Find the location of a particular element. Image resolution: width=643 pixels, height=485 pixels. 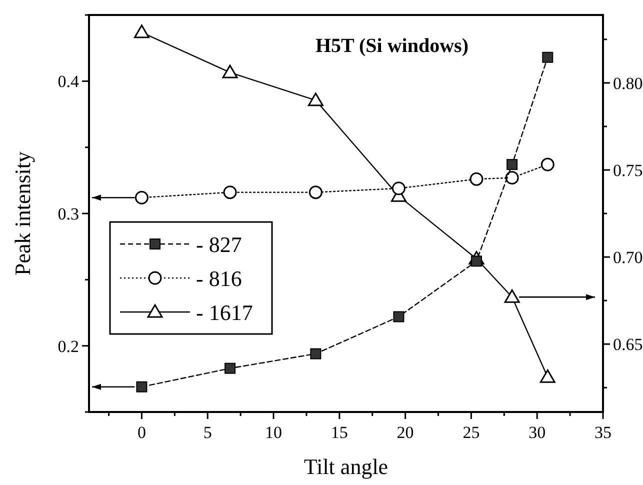

y-tick-label: 0.3 is located at coordinates (68, 214).